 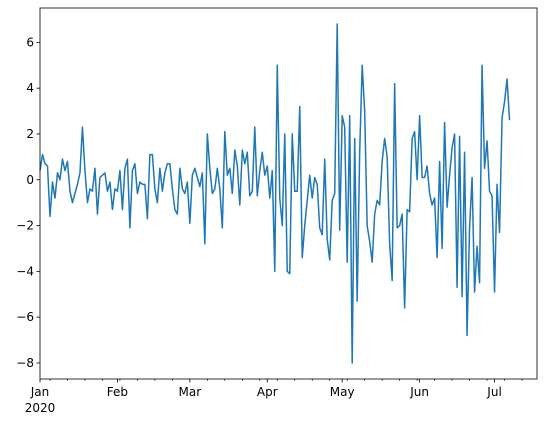 I want to click on x-tick-label: Jul, so click(x=493, y=392).